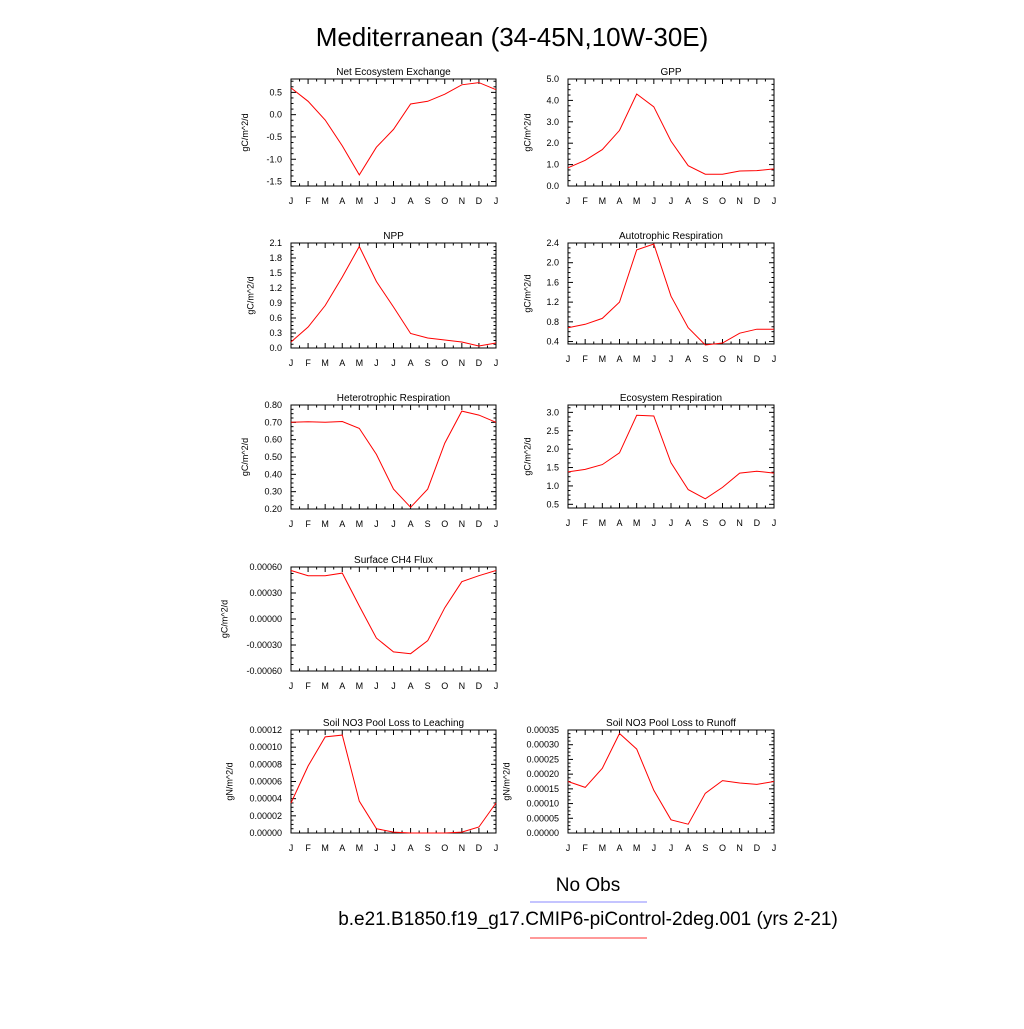 This screenshot has width=1024, height=1029. Describe the element at coordinates (265, 567) in the screenshot. I see `y-tick-label: 0.00060` at that location.